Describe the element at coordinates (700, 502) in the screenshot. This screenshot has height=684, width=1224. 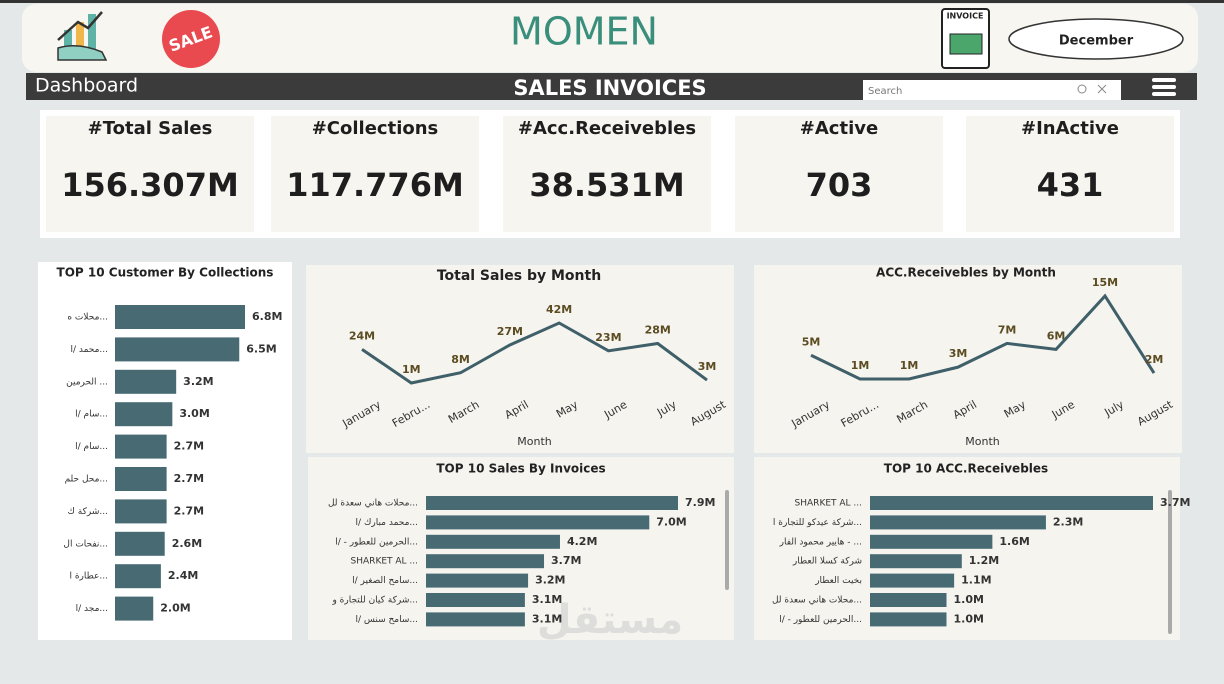
I see `data-label: 7.9M` at that location.